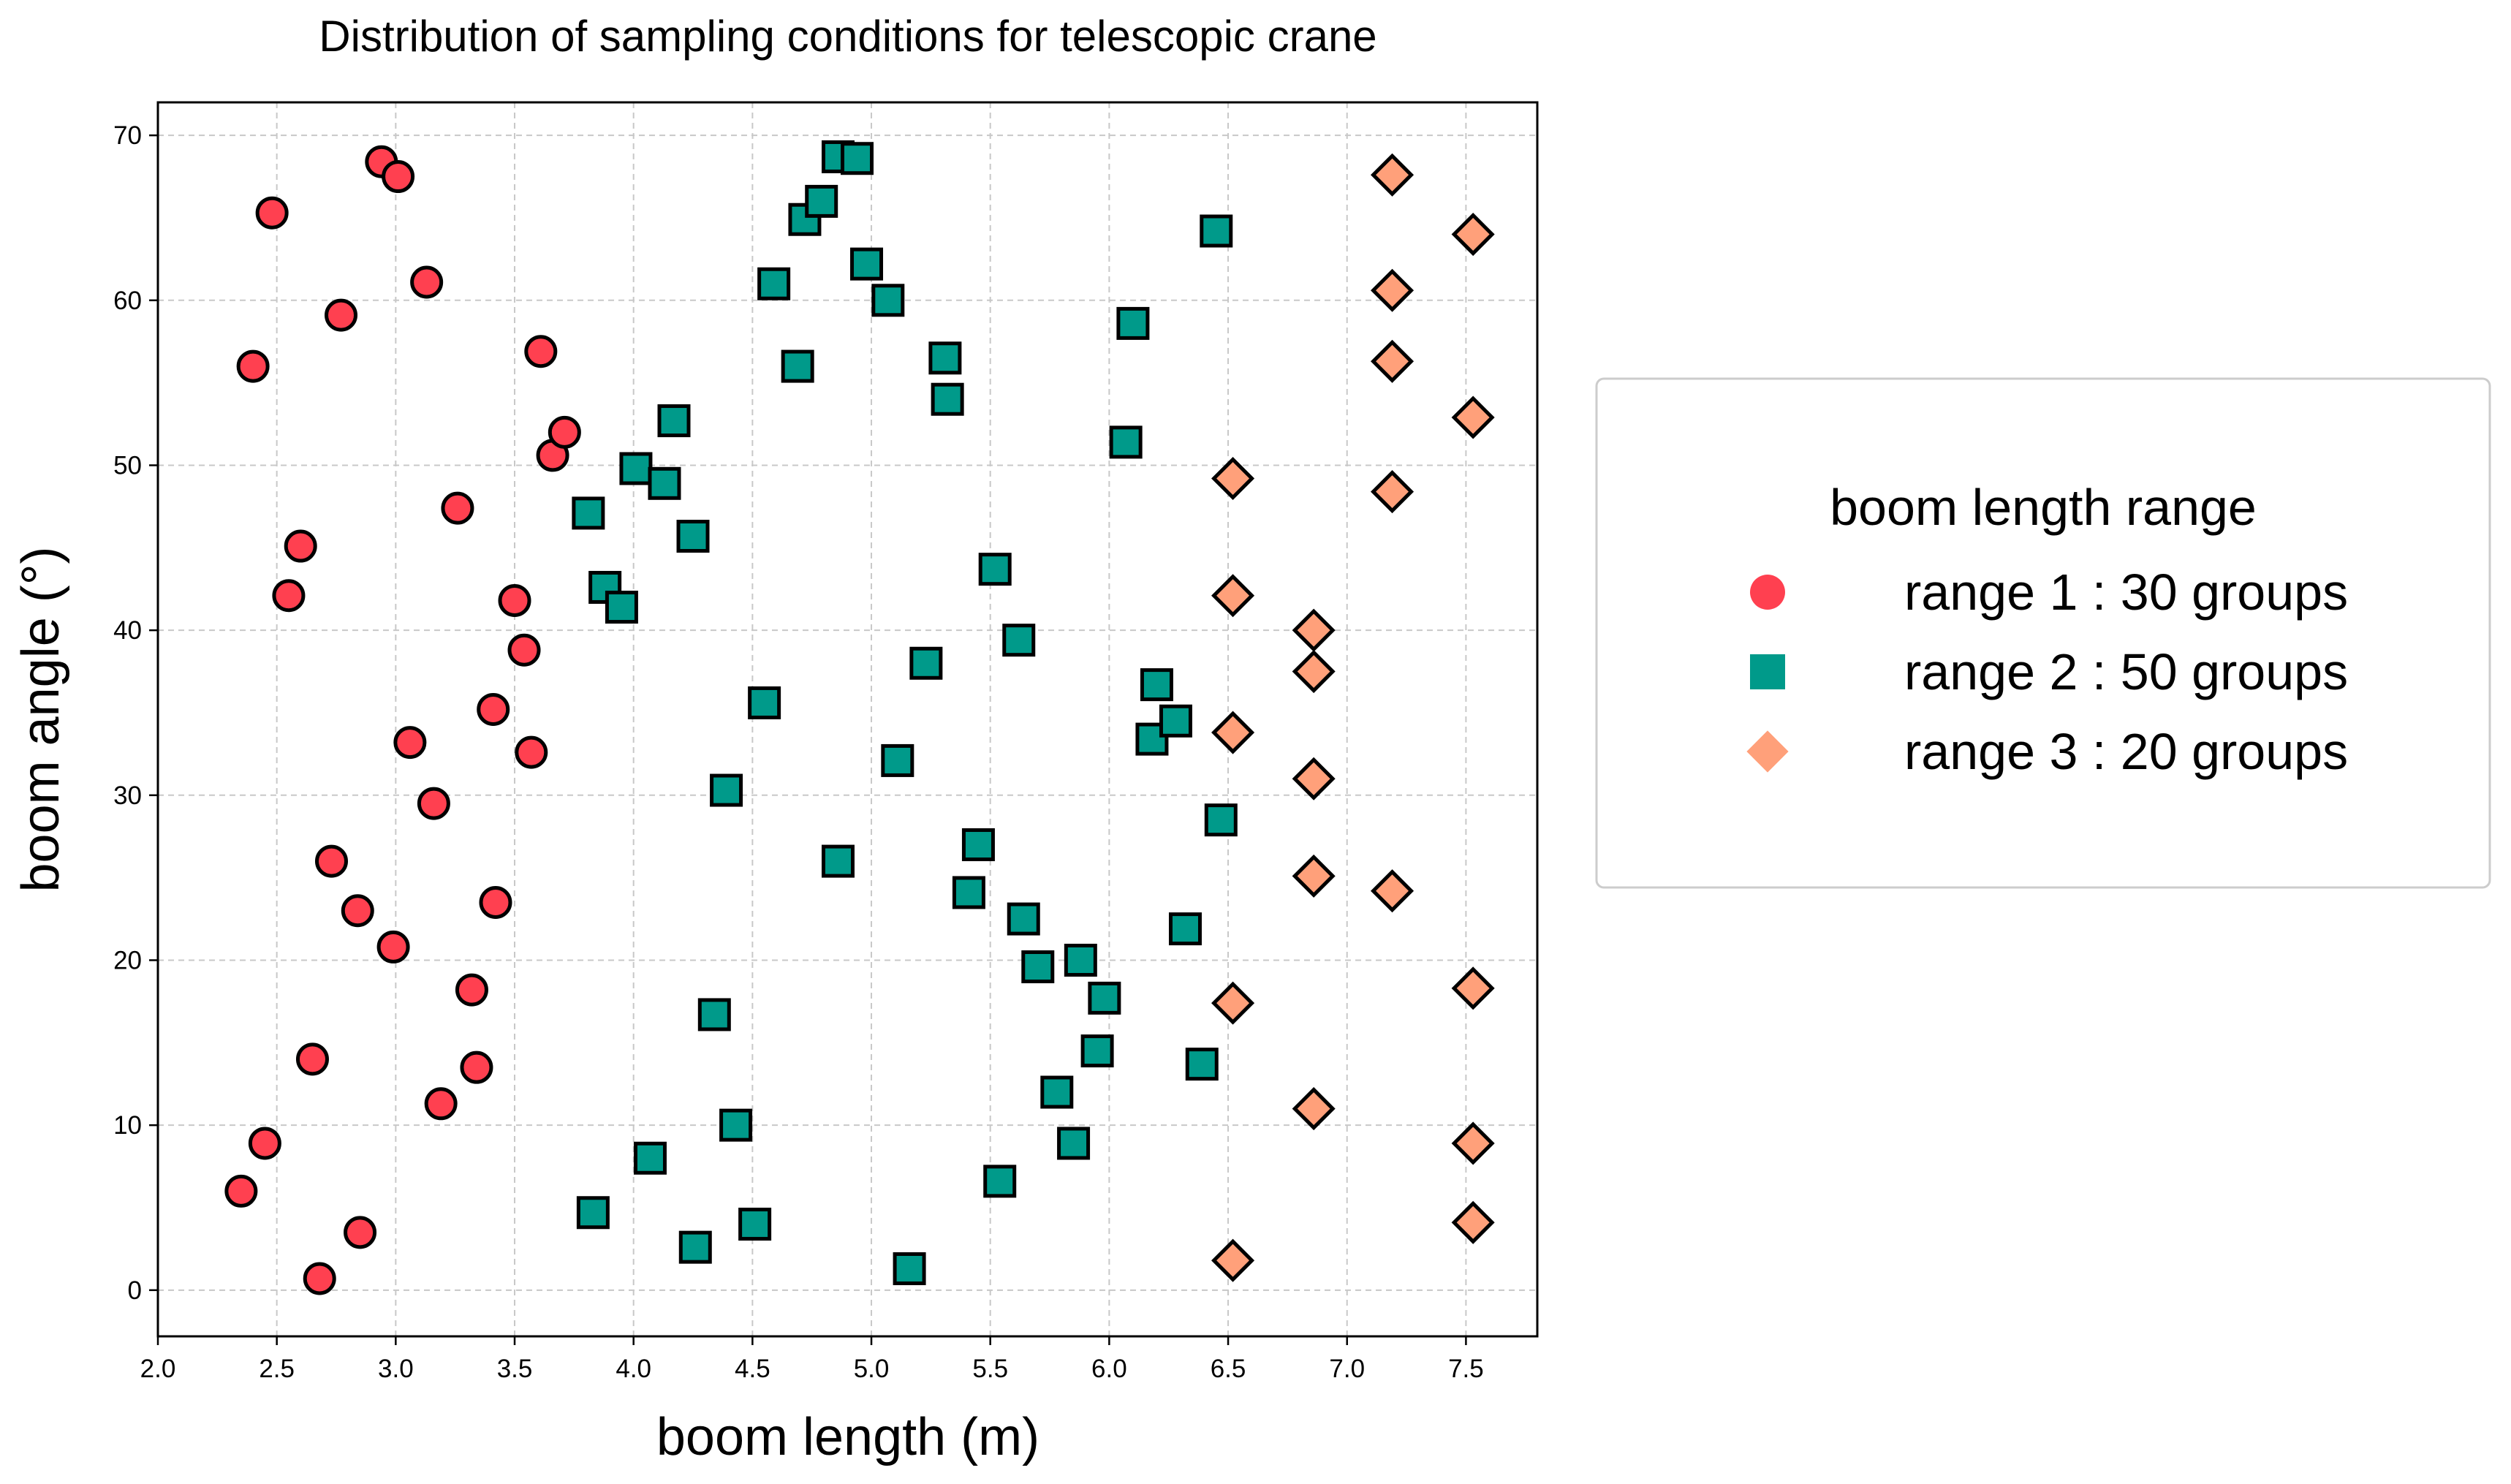 The image size is (2511, 1484). What do you see at coordinates (990, 1369) in the screenshot?
I see `x-tick-label: 5.5` at bounding box center [990, 1369].